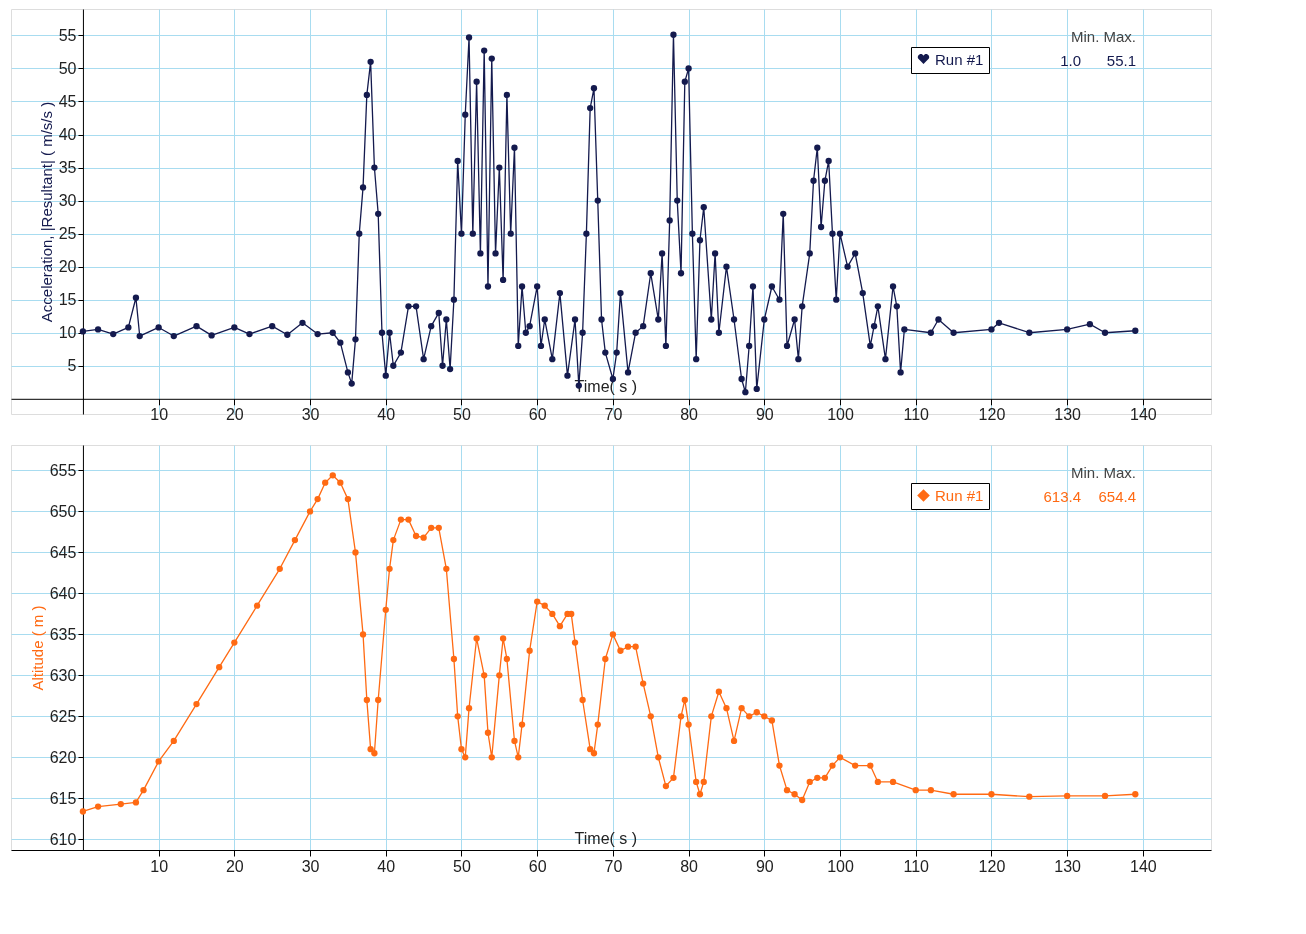  Describe the element at coordinates (67, 267) in the screenshot. I see `y-tick-label: 20` at that location.